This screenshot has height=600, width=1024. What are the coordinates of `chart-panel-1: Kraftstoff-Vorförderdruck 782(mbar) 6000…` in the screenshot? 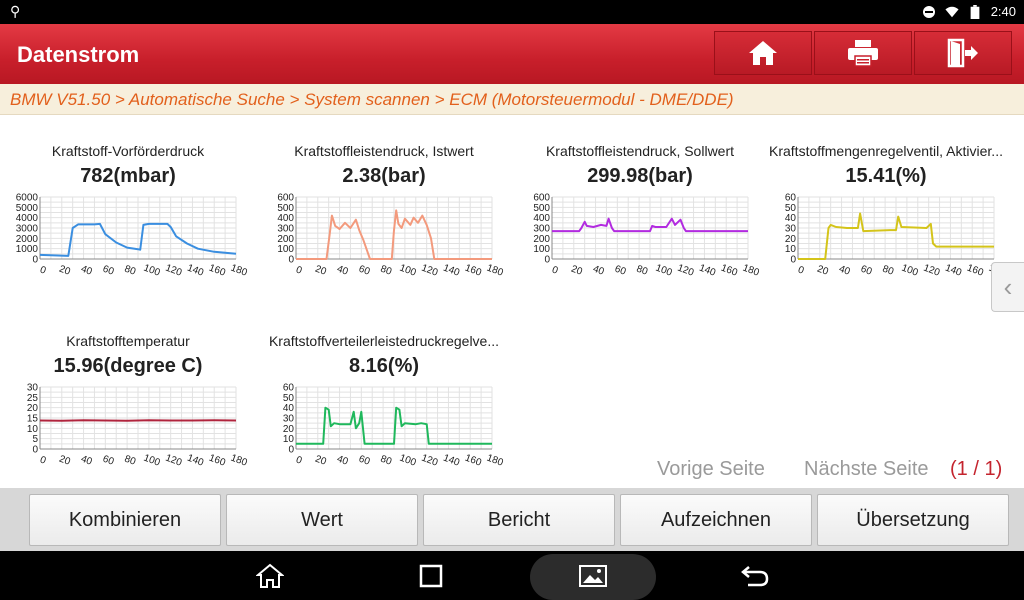 It's located at (128, 230).